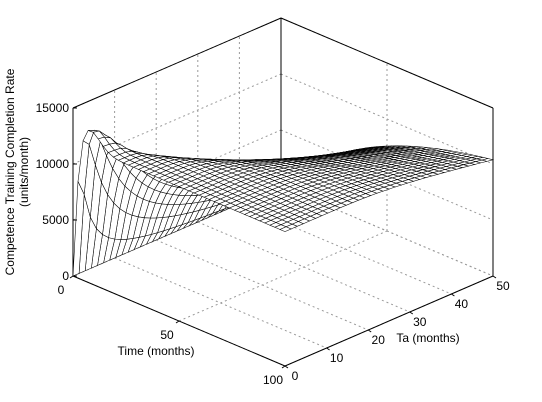  Describe the element at coordinates (167, 335) in the screenshot. I see `x-tick-label: 50` at that location.